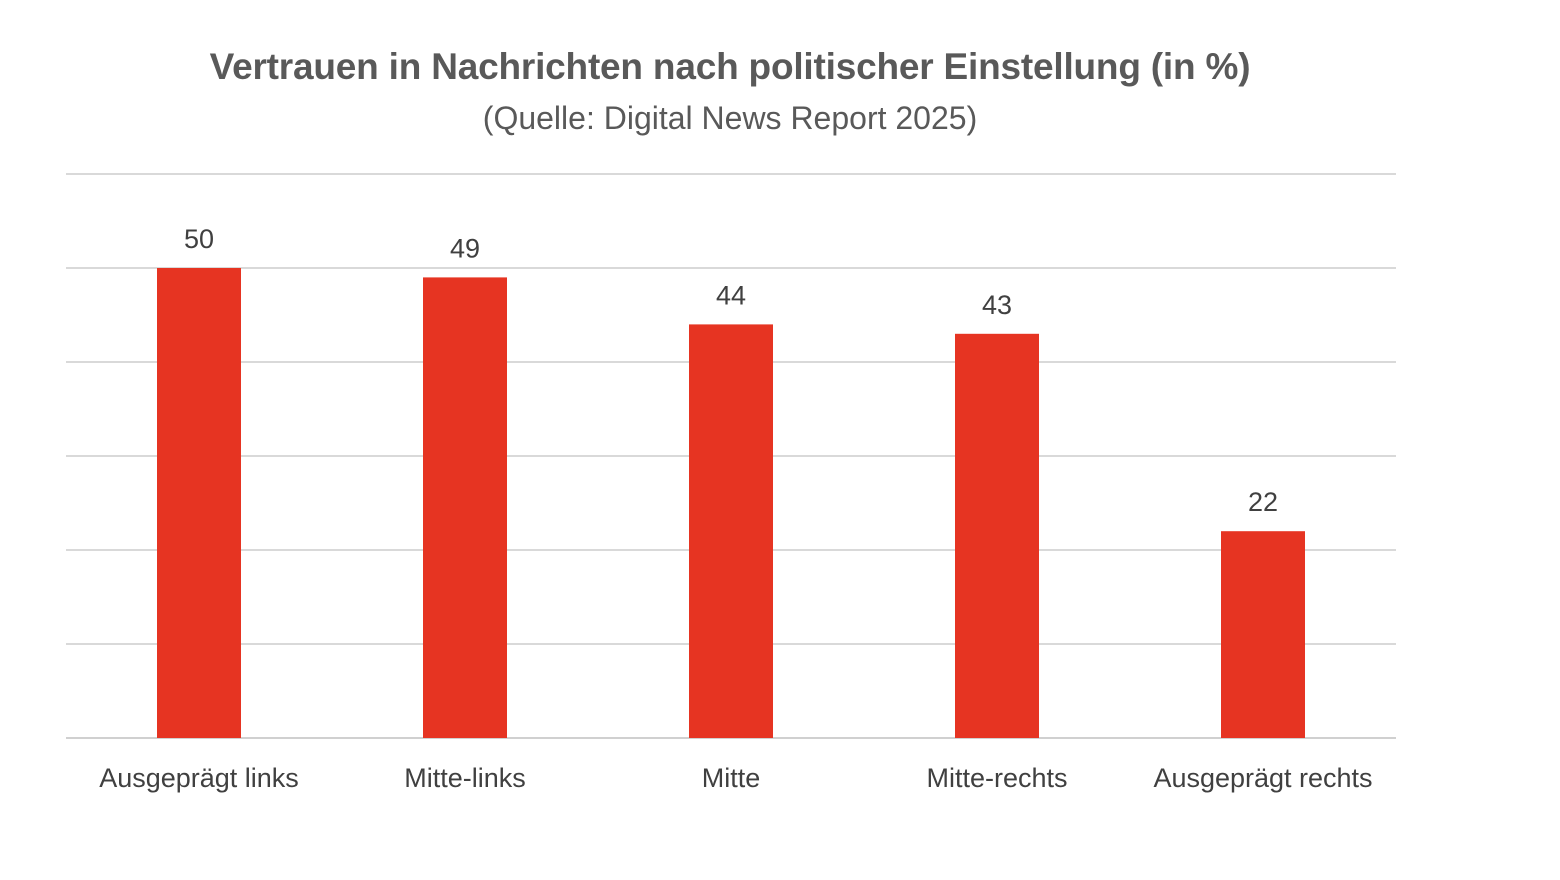 The width and height of the screenshot is (1560, 880). What do you see at coordinates (465, 248) in the screenshot?
I see `data-label: 49` at bounding box center [465, 248].